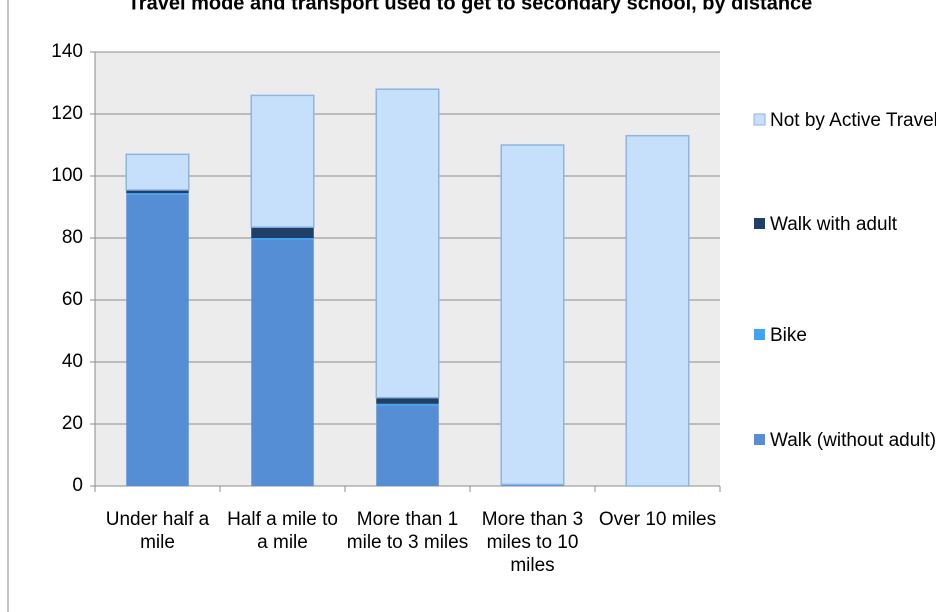 Image resolution: width=936 pixels, height=612 pixels. I want to click on y-tick-label: 20, so click(72, 423).